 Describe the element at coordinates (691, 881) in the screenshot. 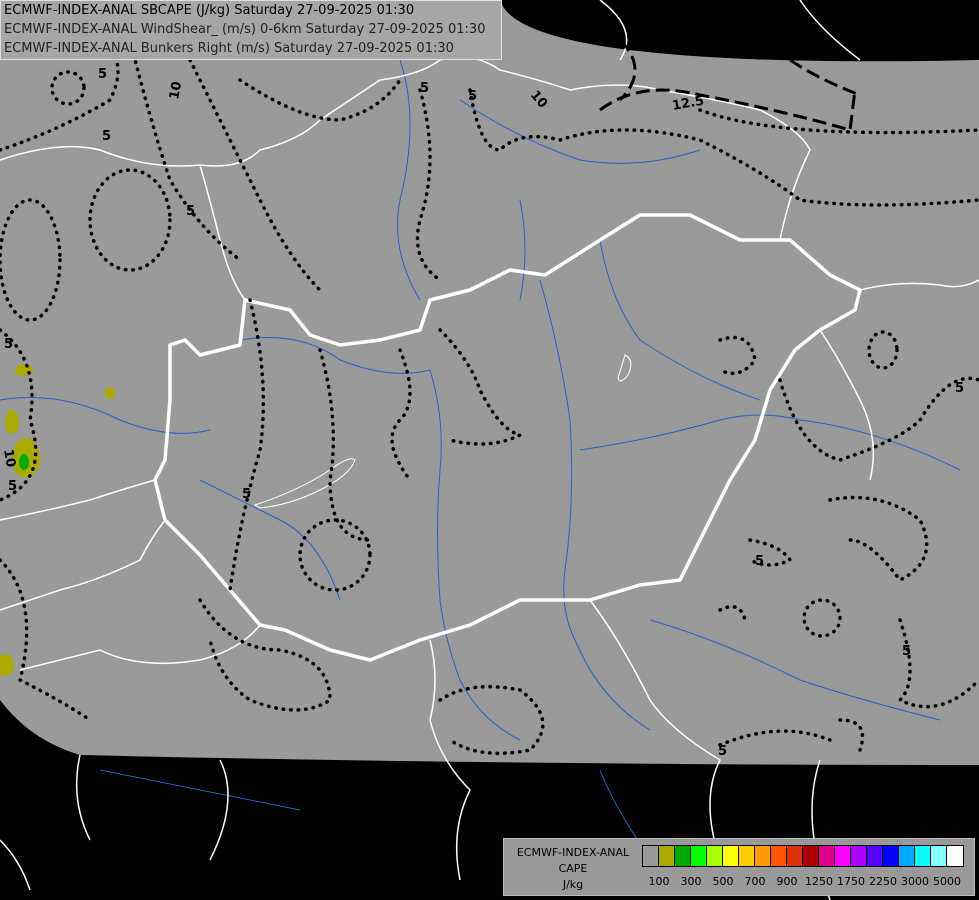

I see `legend-tick-label: 300` at that location.